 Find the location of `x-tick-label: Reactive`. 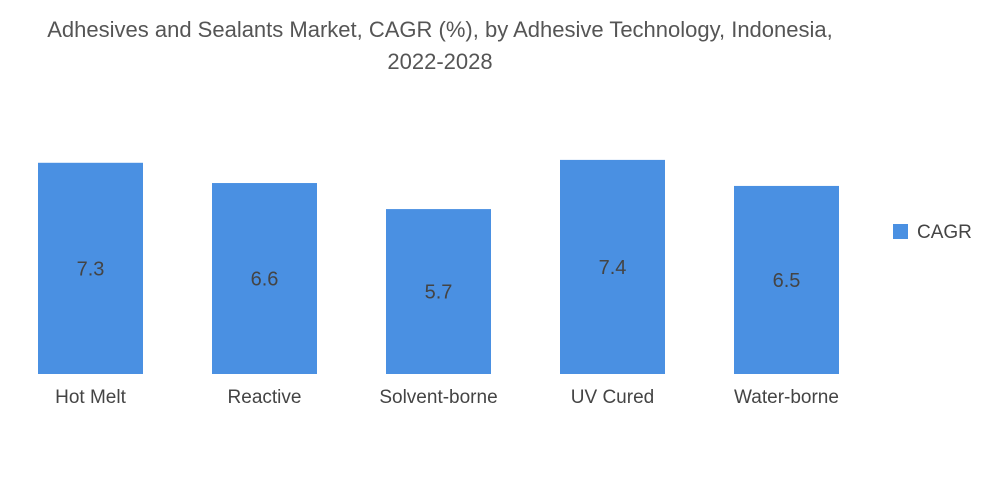

x-tick-label: Reactive is located at coordinates (265, 397).